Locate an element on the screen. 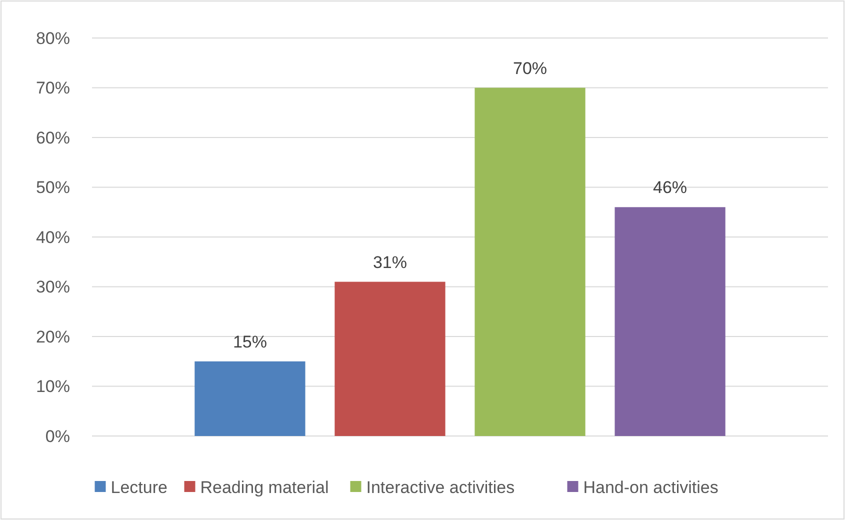  data-label: 46% is located at coordinates (670, 188).